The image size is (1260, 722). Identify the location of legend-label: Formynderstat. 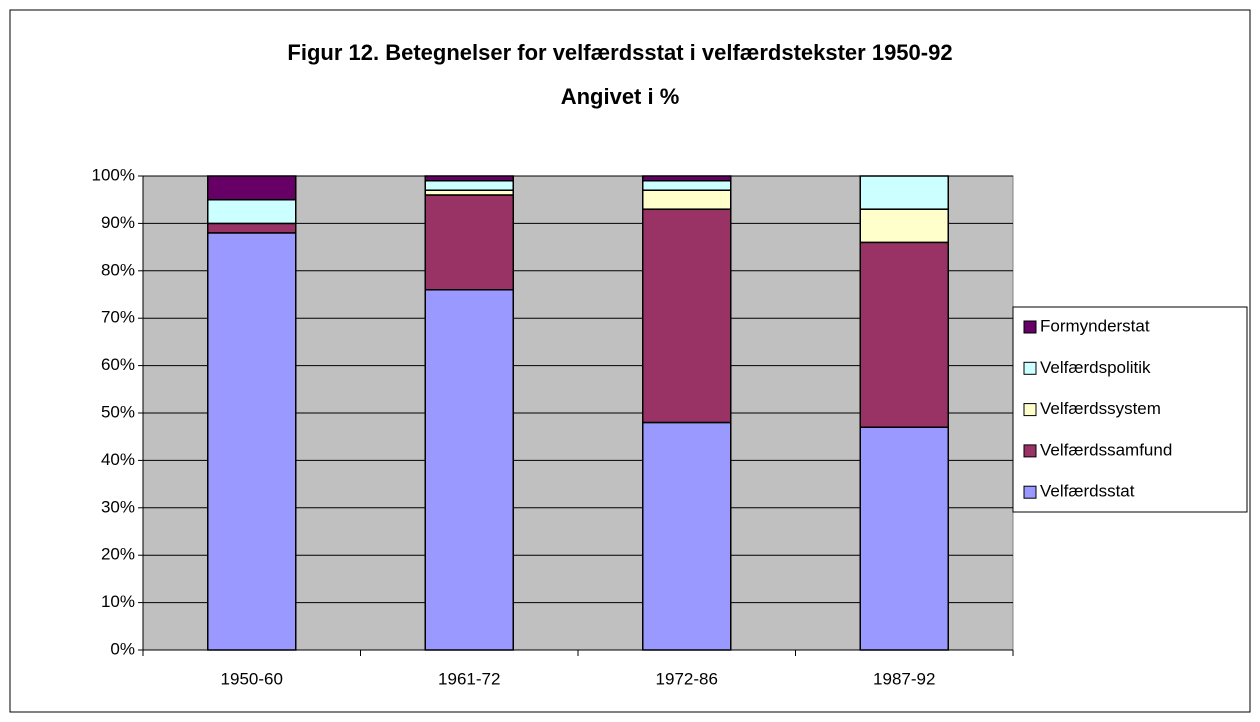
(1095, 325).